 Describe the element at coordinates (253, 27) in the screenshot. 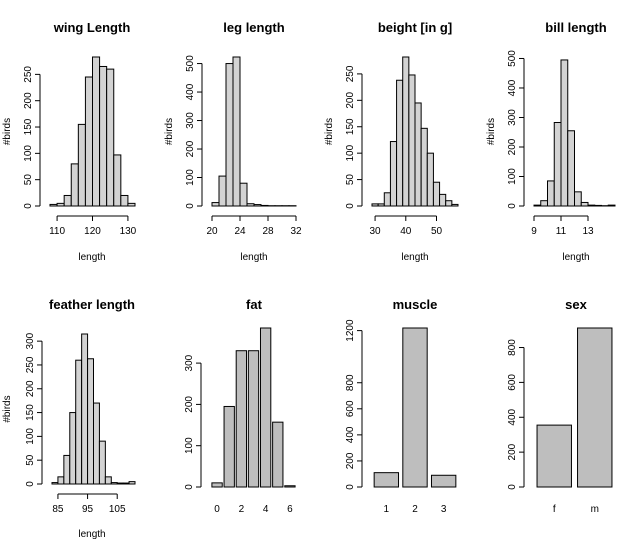

I see `chart-title: leg length` at that location.